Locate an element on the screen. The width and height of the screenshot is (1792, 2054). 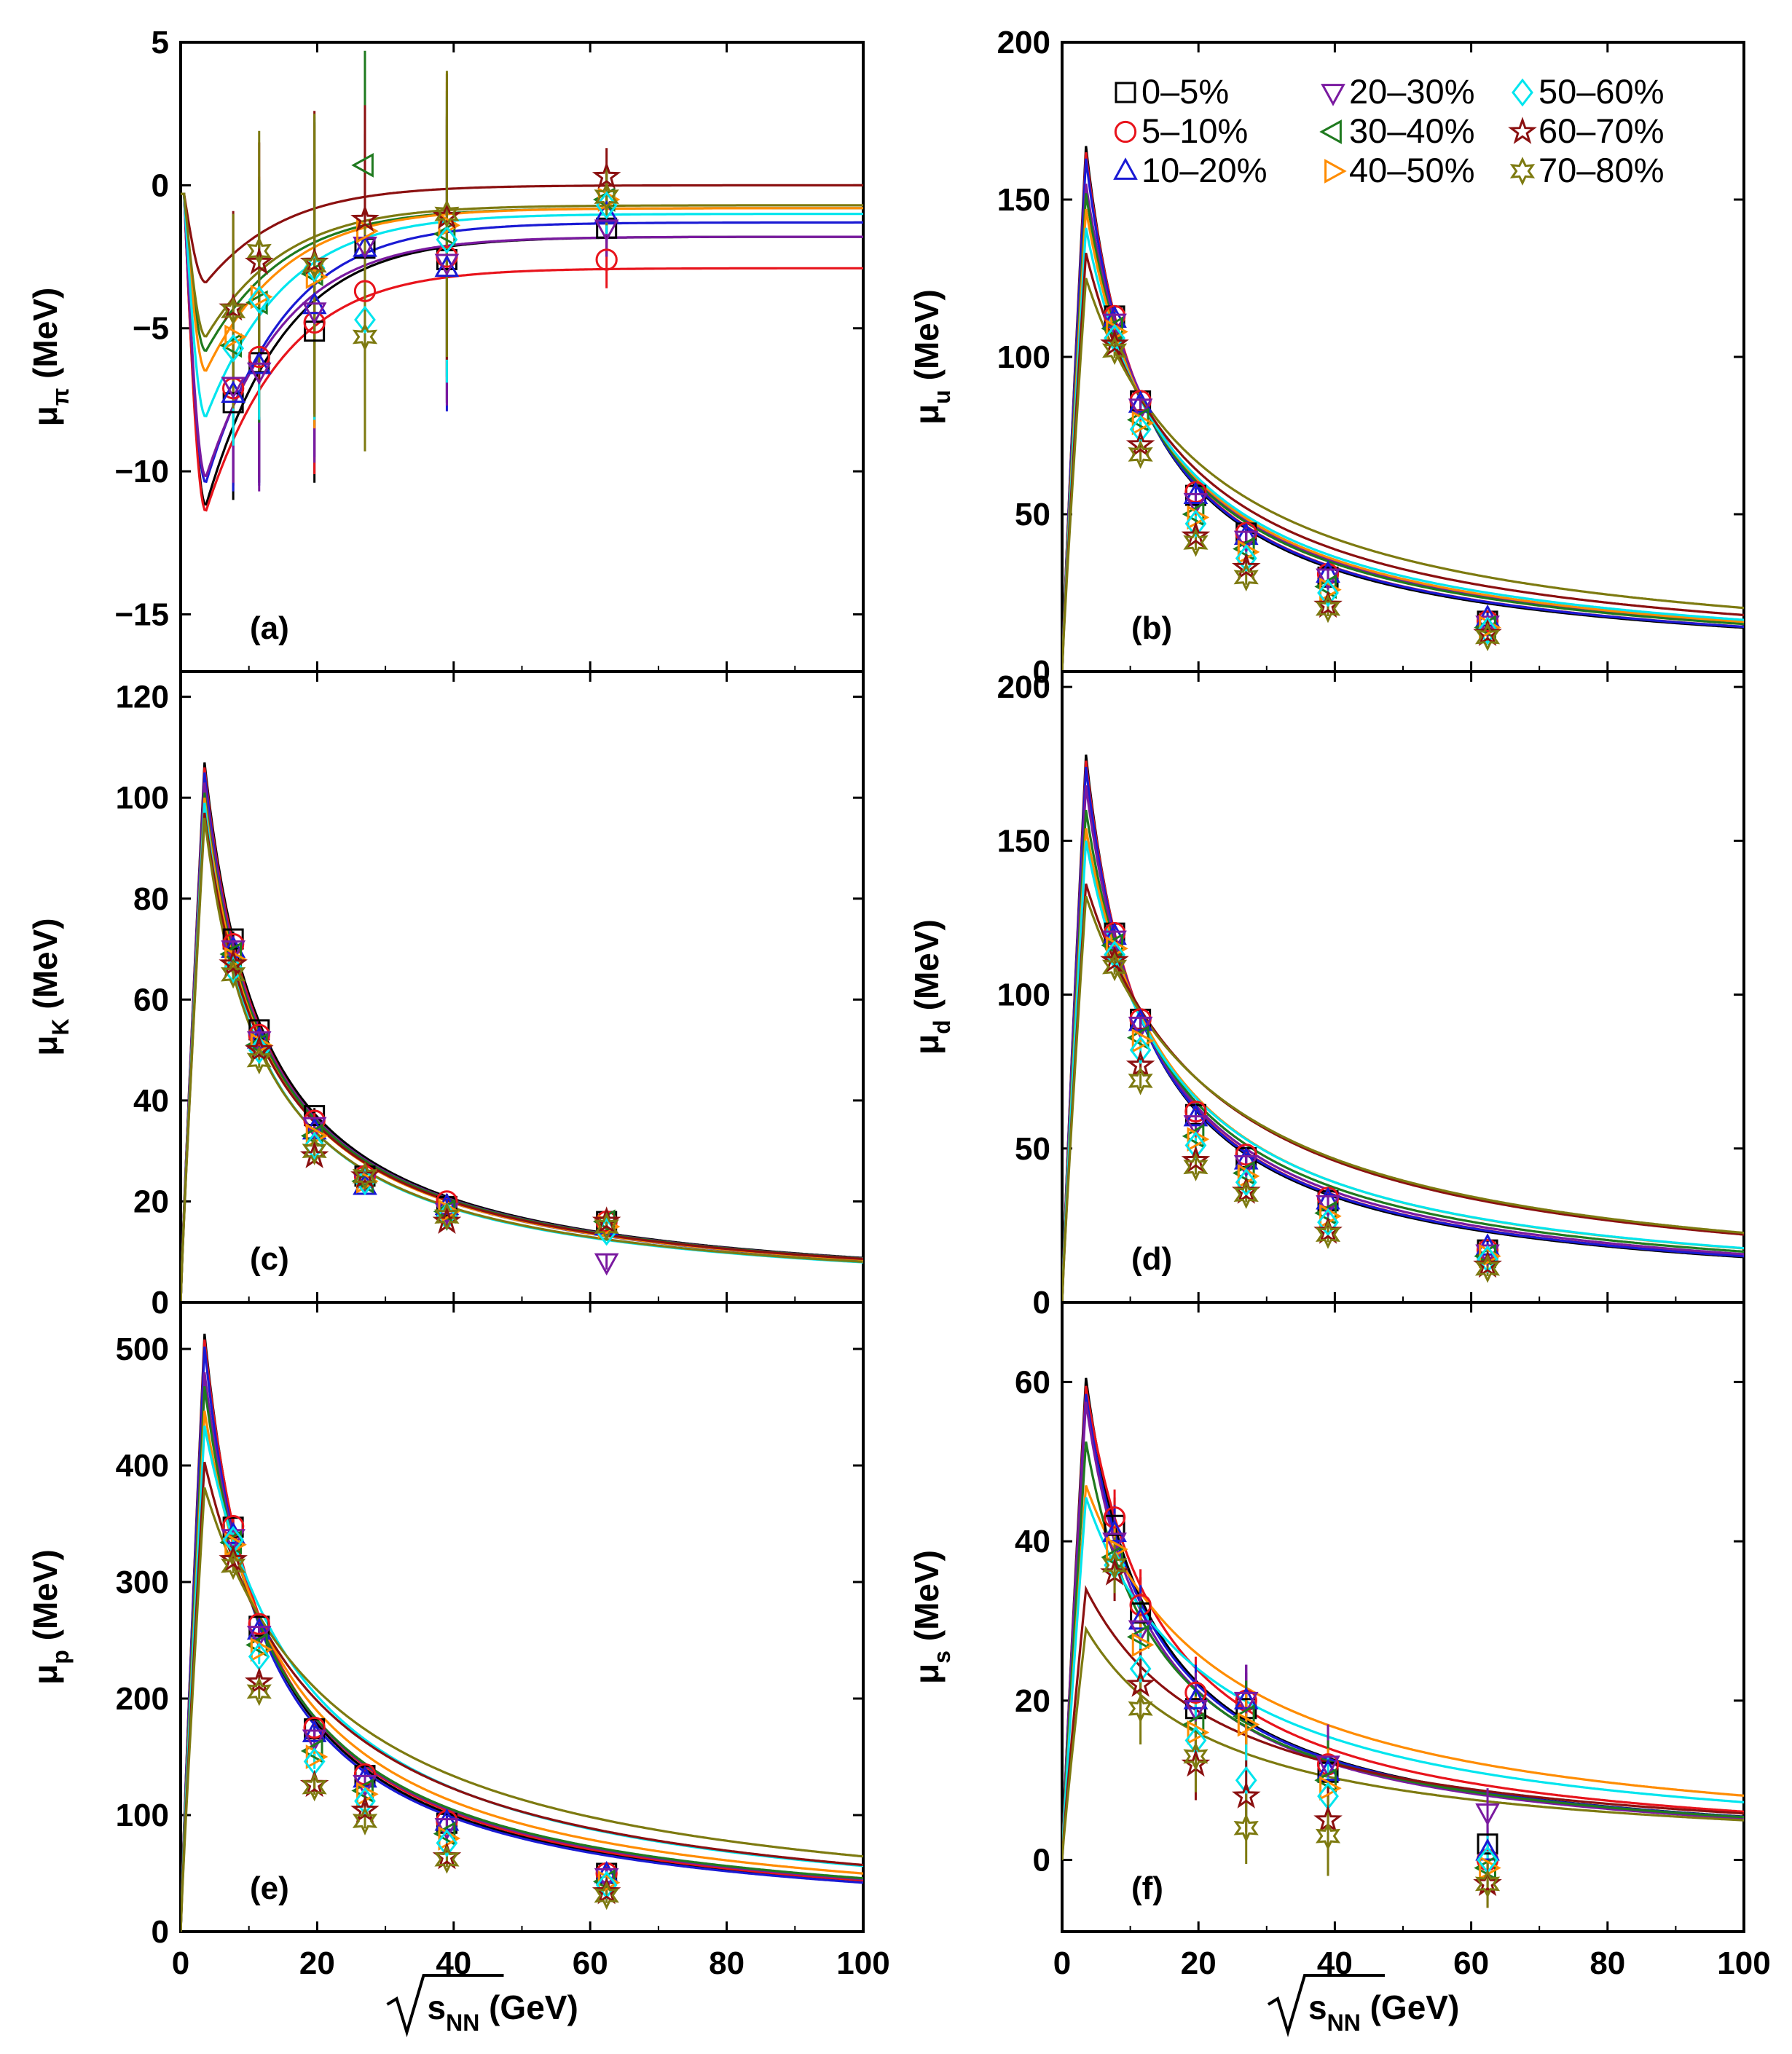
sqrt-sign is located at coordinates (445, 2005).